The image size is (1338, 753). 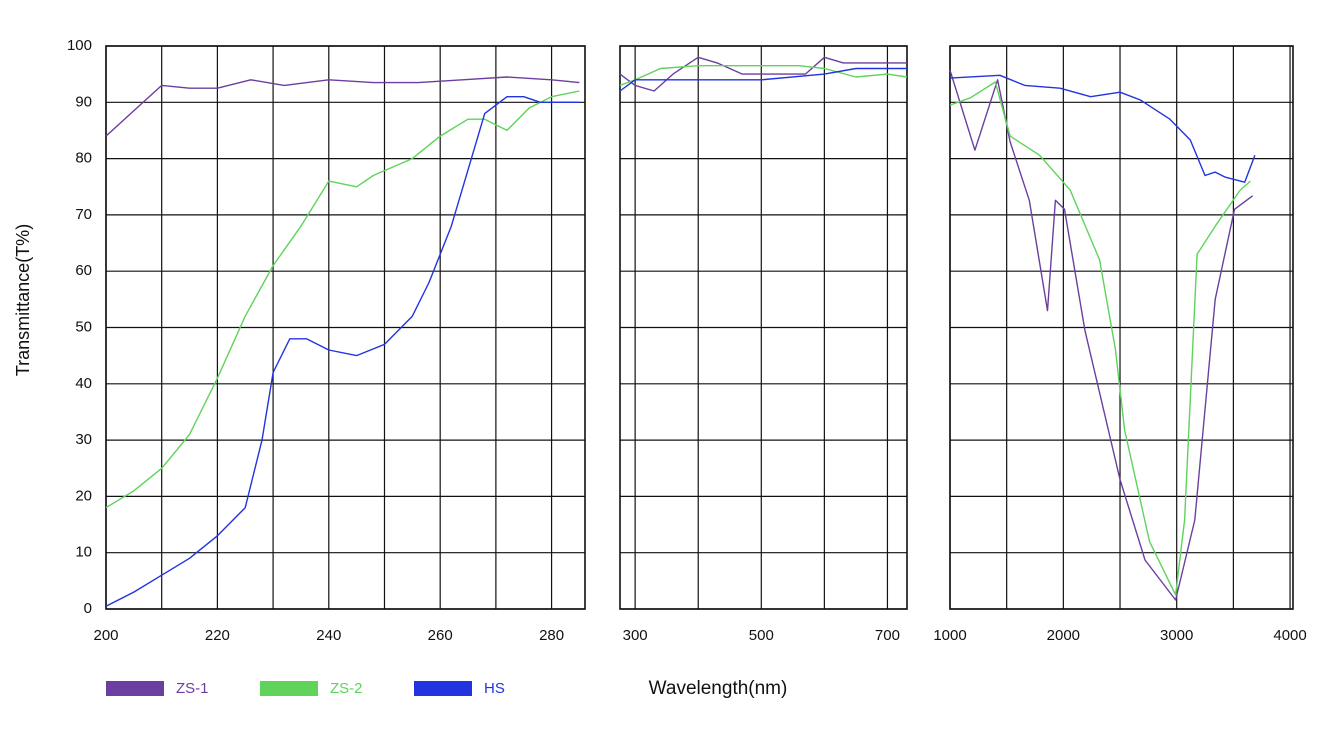 What do you see at coordinates (88, 608) in the screenshot?
I see `y-tick-label: 0` at bounding box center [88, 608].